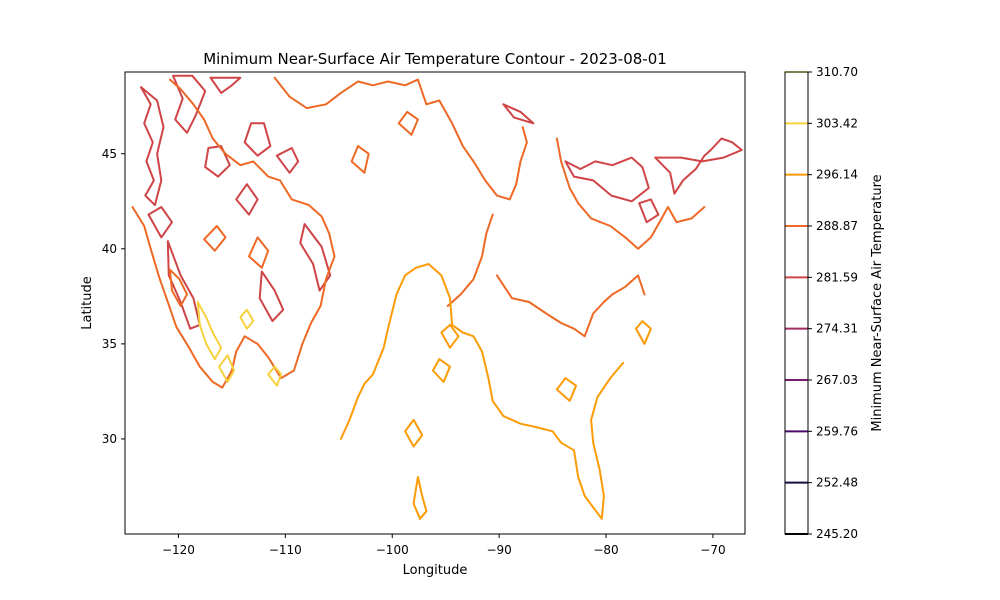 The width and height of the screenshot is (1000, 600). I want to click on contour-level-303.42, so click(239, 344).